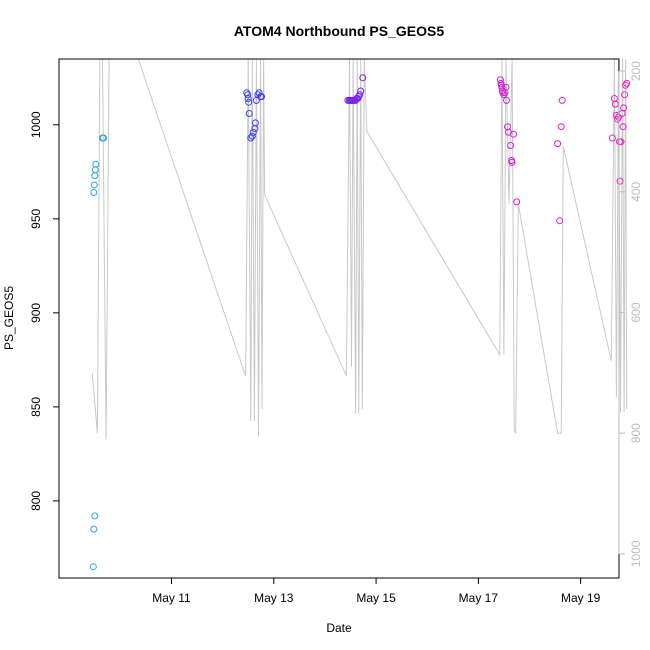 This screenshot has height=650, width=650. Describe the element at coordinates (636, 71) in the screenshot. I see `y2-tick-label: 200` at that location.